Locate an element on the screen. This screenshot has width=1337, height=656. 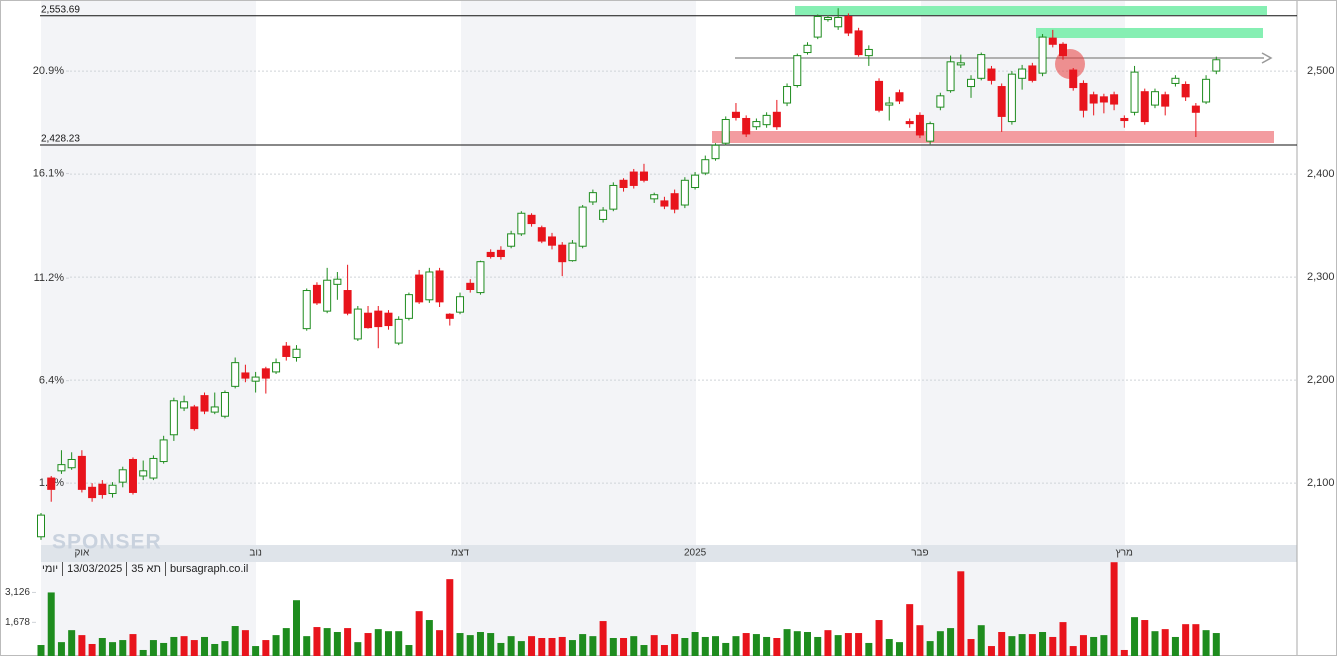
zones is located at coordinates (993, 74).